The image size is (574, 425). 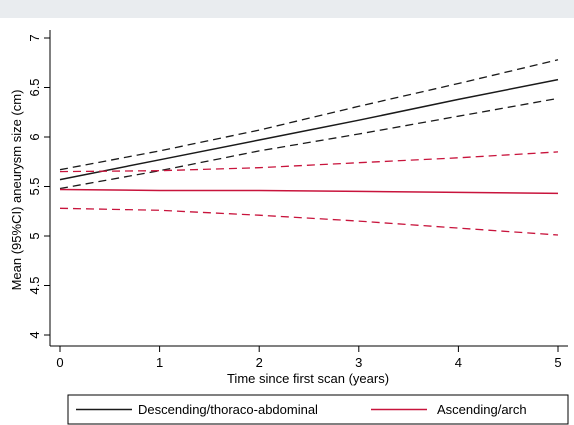 I want to click on series-ascending-ci-lower, so click(x=309, y=221).